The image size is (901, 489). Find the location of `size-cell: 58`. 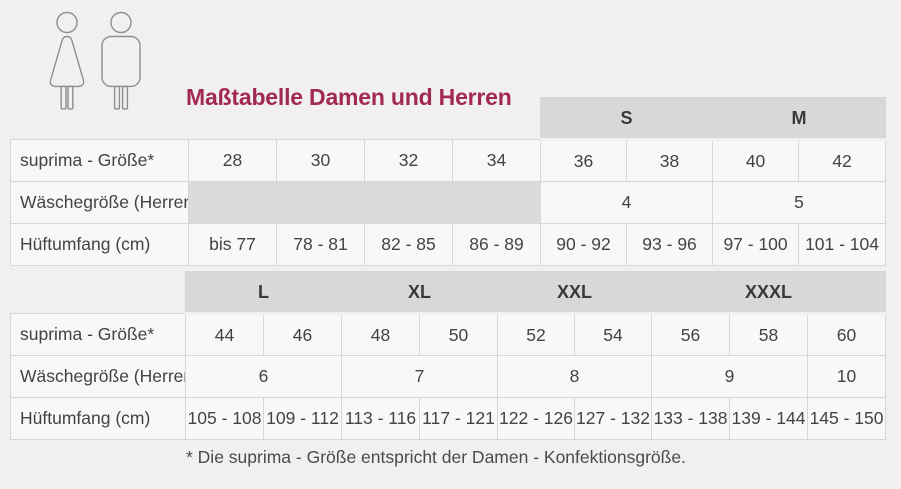

size-cell: 58 is located at coordinates (769, 334).